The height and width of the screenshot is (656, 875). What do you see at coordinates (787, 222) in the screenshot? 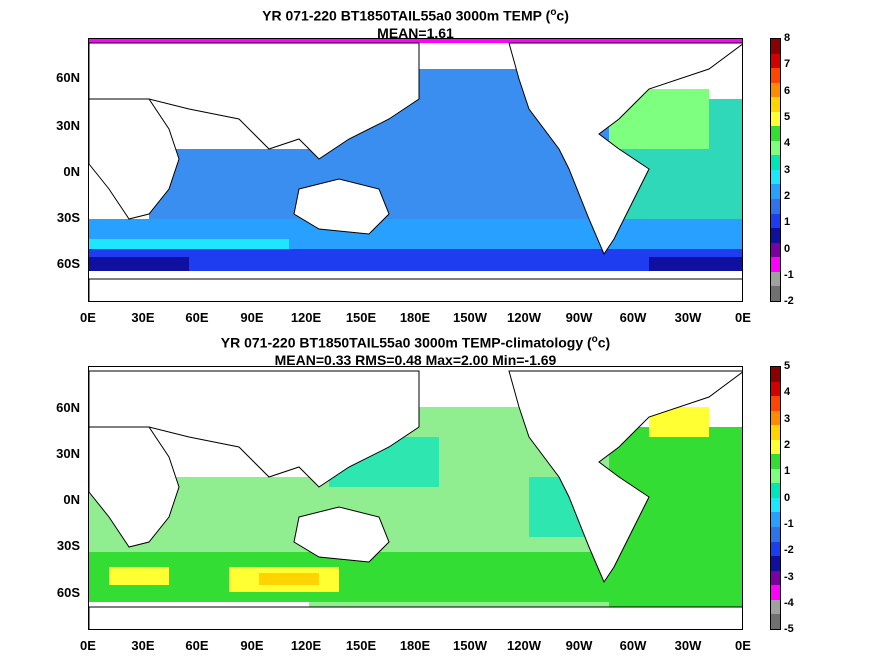
I see `top-cbar-label-1: 1` at bounding box center [787, 222].